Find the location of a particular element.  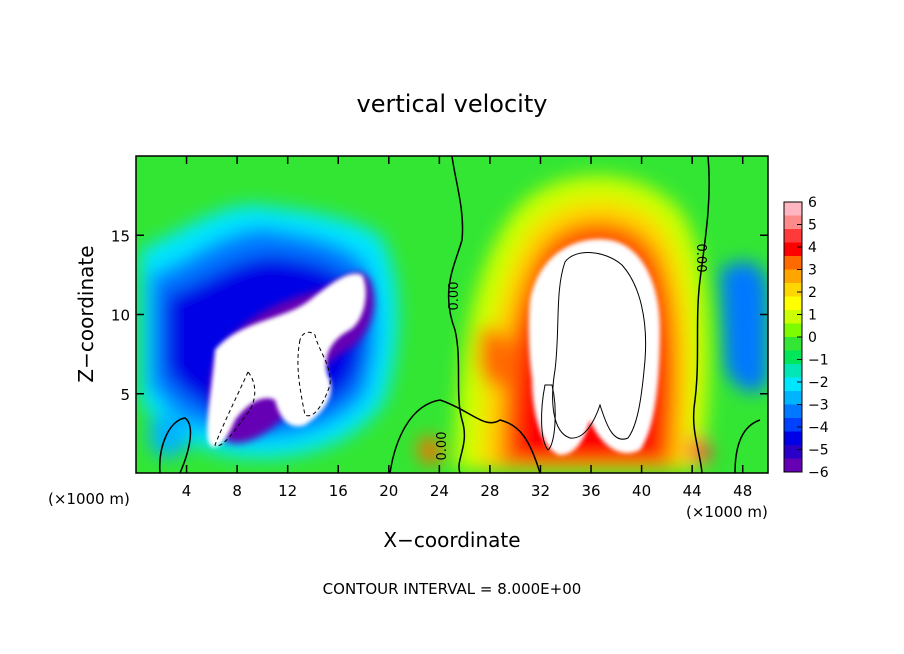

x-tick-label: 44 is located at coordinates (692, 491).